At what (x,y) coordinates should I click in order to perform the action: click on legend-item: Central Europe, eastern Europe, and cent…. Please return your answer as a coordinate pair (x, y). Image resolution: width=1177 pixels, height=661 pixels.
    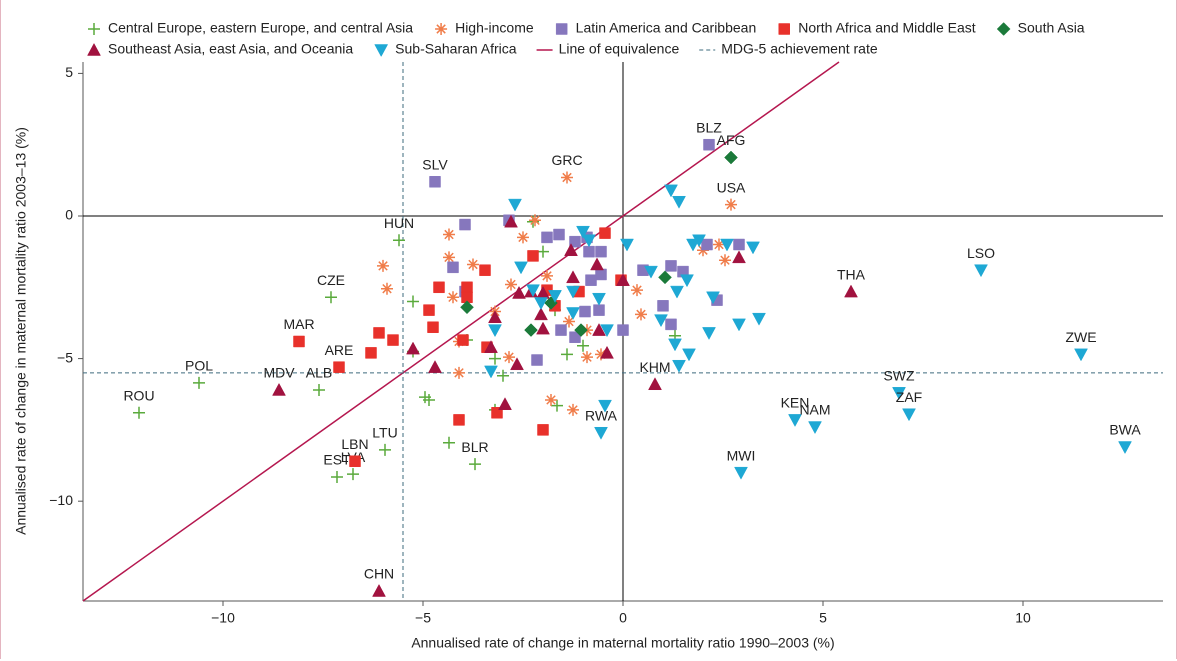
    Looking at the image, I should click on (250, 28).